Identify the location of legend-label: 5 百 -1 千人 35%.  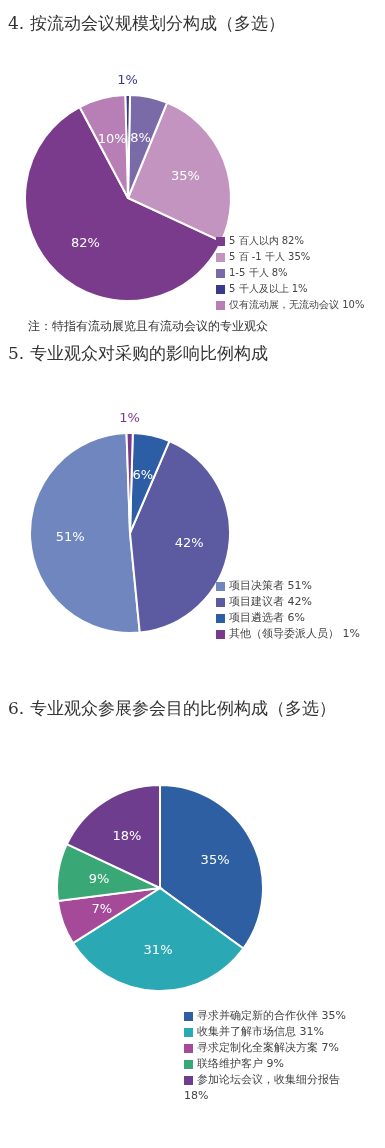
(270, 256).